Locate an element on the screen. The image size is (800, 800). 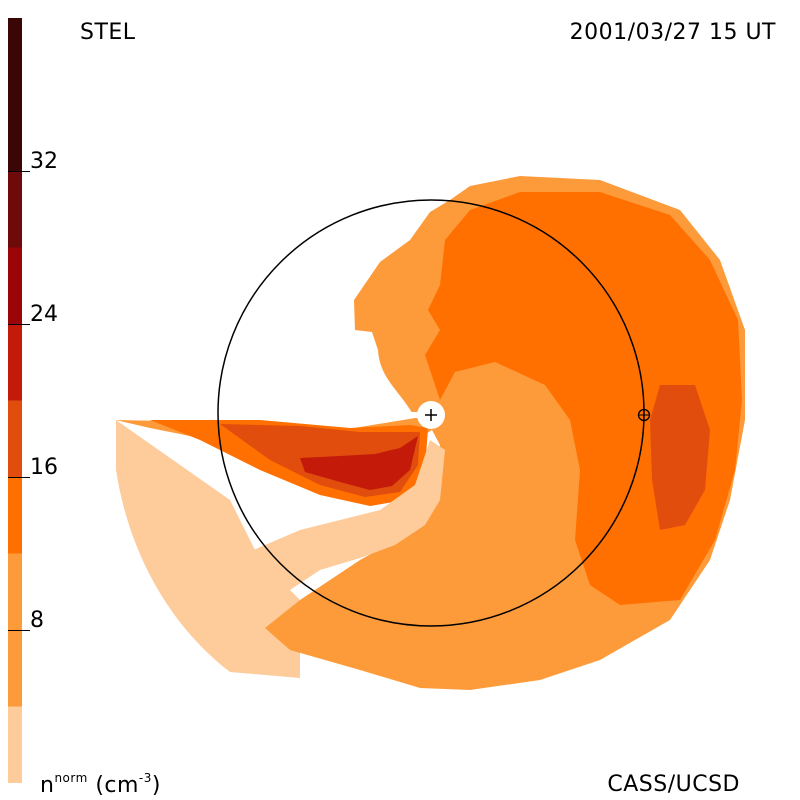
colorbar-unit-label: nnorm (cm-3) is located at coordinates (100, 784).